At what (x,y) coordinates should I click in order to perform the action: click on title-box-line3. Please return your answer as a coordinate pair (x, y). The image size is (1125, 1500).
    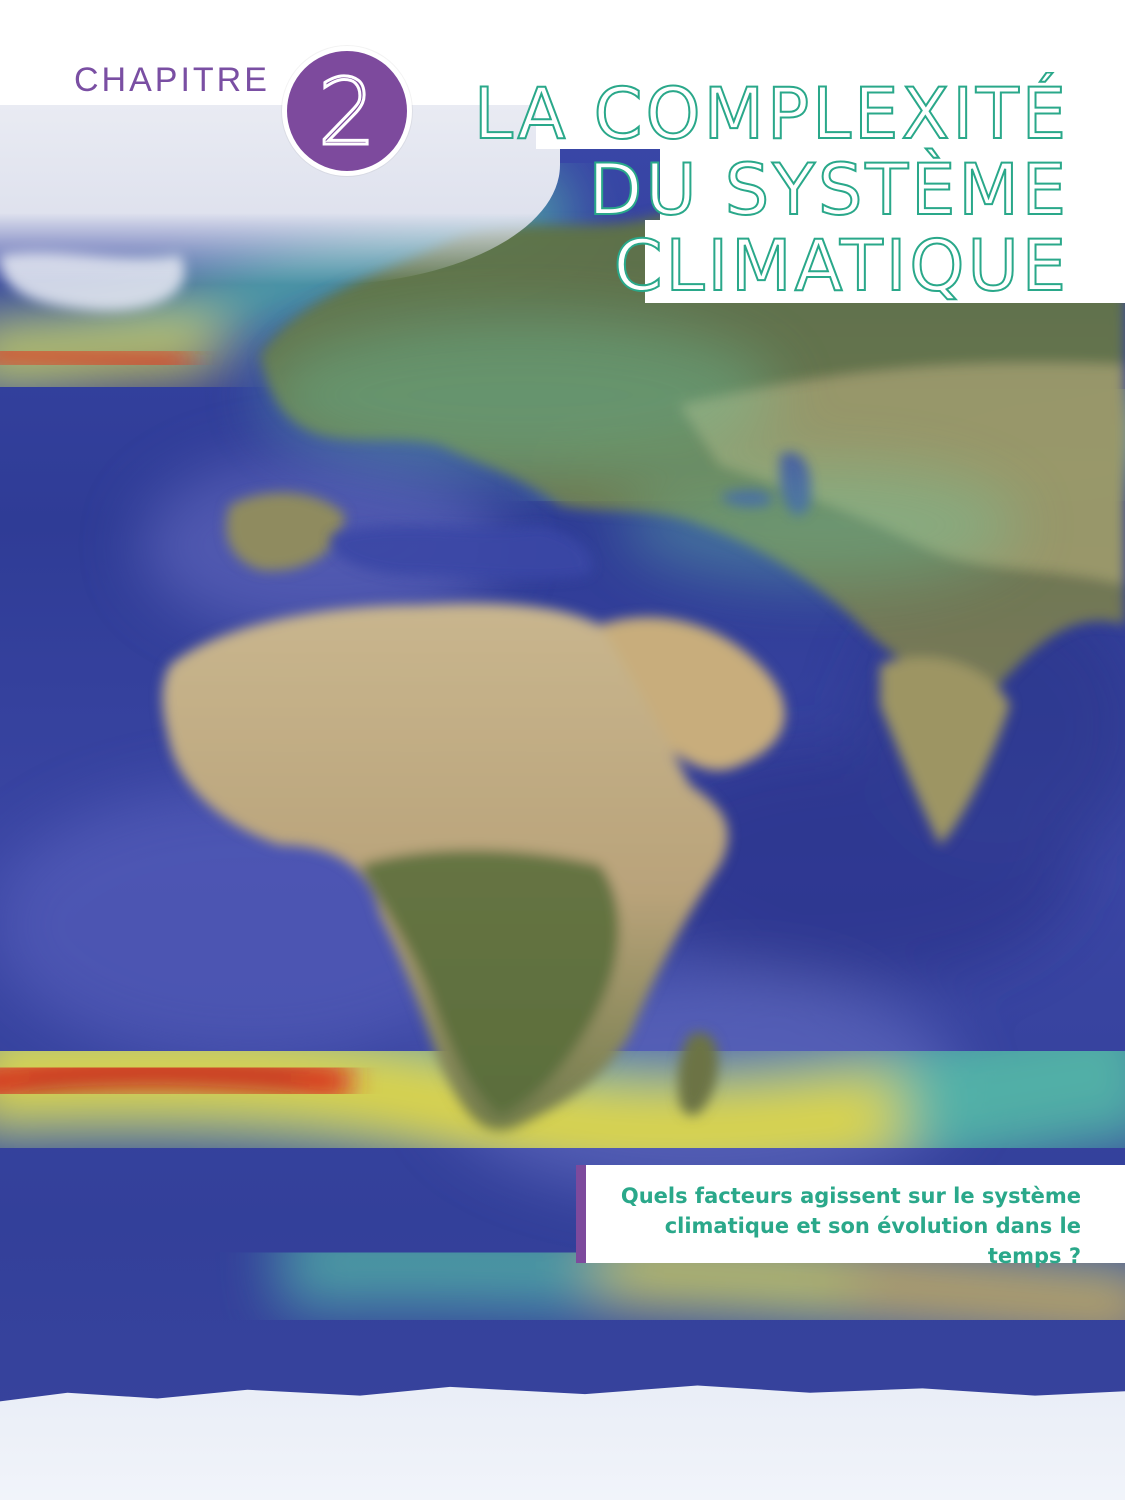
    Looking at the image, I should click on (885, 261).